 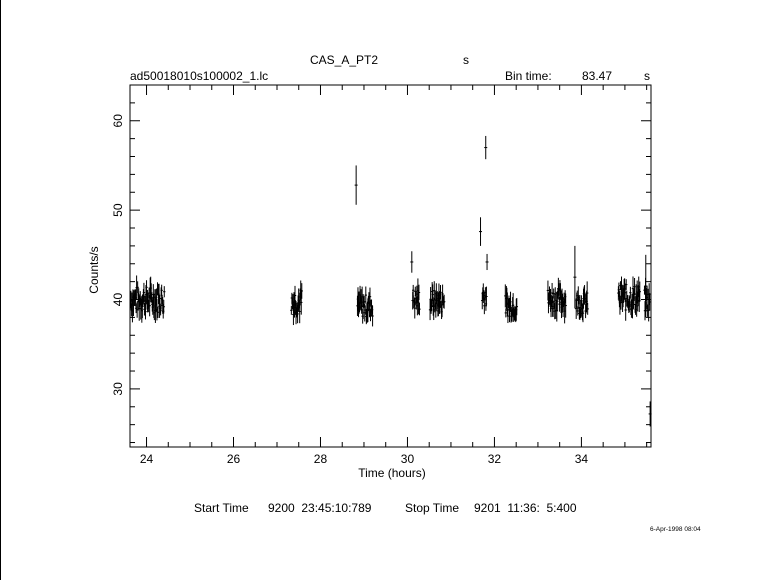 I want to click on stop-time-label: Stop Time, so click(x=432, y=508).